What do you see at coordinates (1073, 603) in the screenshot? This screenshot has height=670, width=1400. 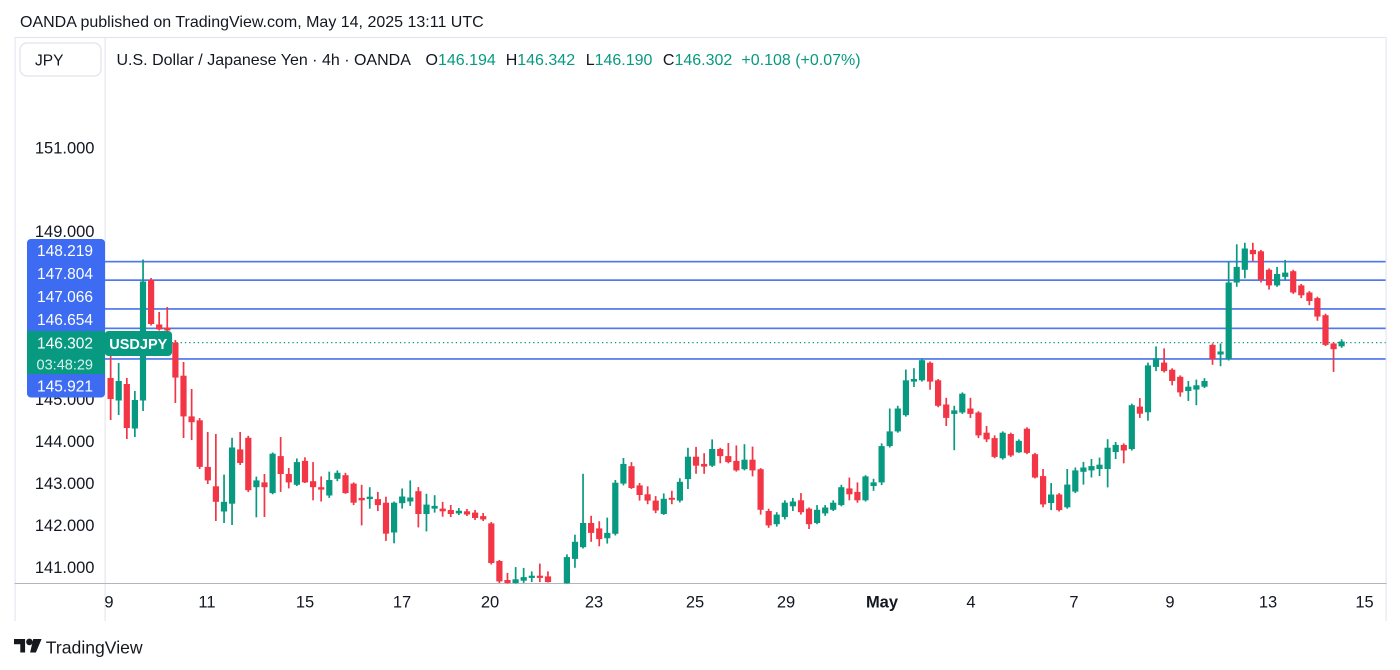 I see `svg-text: 7` at bounding box center [1073, 603].